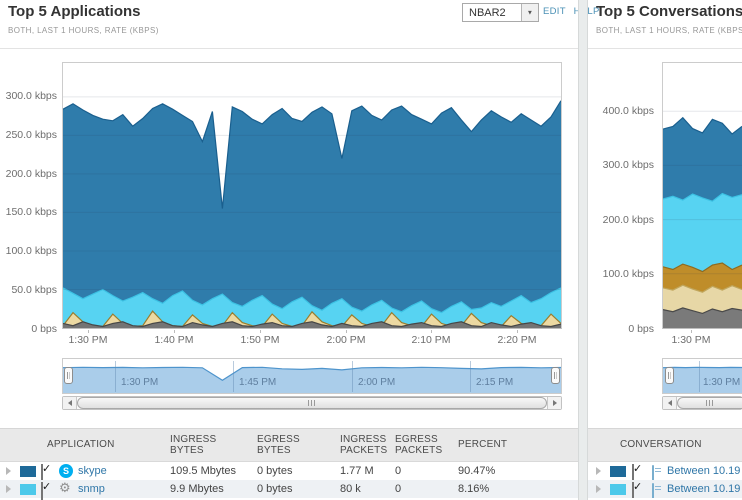 The image size is (742, 500). What do you see at coordinates (83, 30) in the screenshot?
I see `applications-panel-subtitle: BOTH, LAST 1 HOURS, RATE (KBPS)` at bounding box center [83, 30].